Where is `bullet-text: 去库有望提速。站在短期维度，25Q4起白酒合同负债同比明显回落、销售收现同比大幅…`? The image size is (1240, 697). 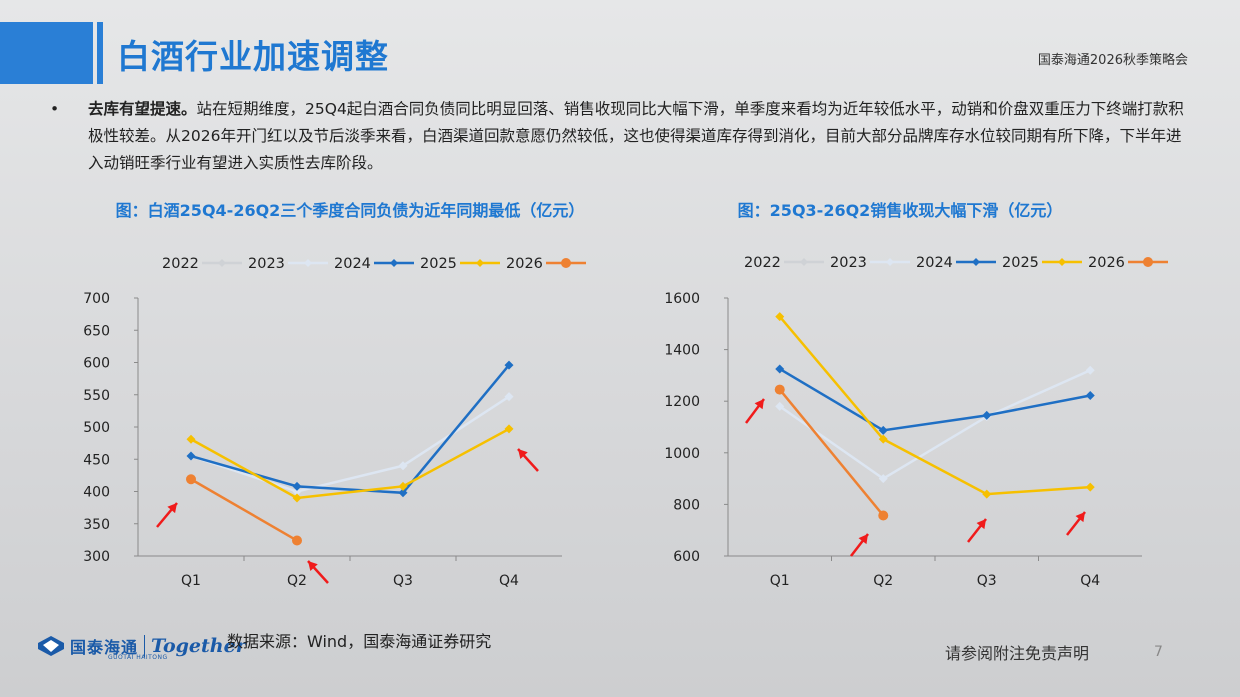
bullet-text: 去库有望提速。站在短期维度，25Q4起白酒合同负债同比明显回落、销售收现同比大幅… is located at coordinates (639, 136).